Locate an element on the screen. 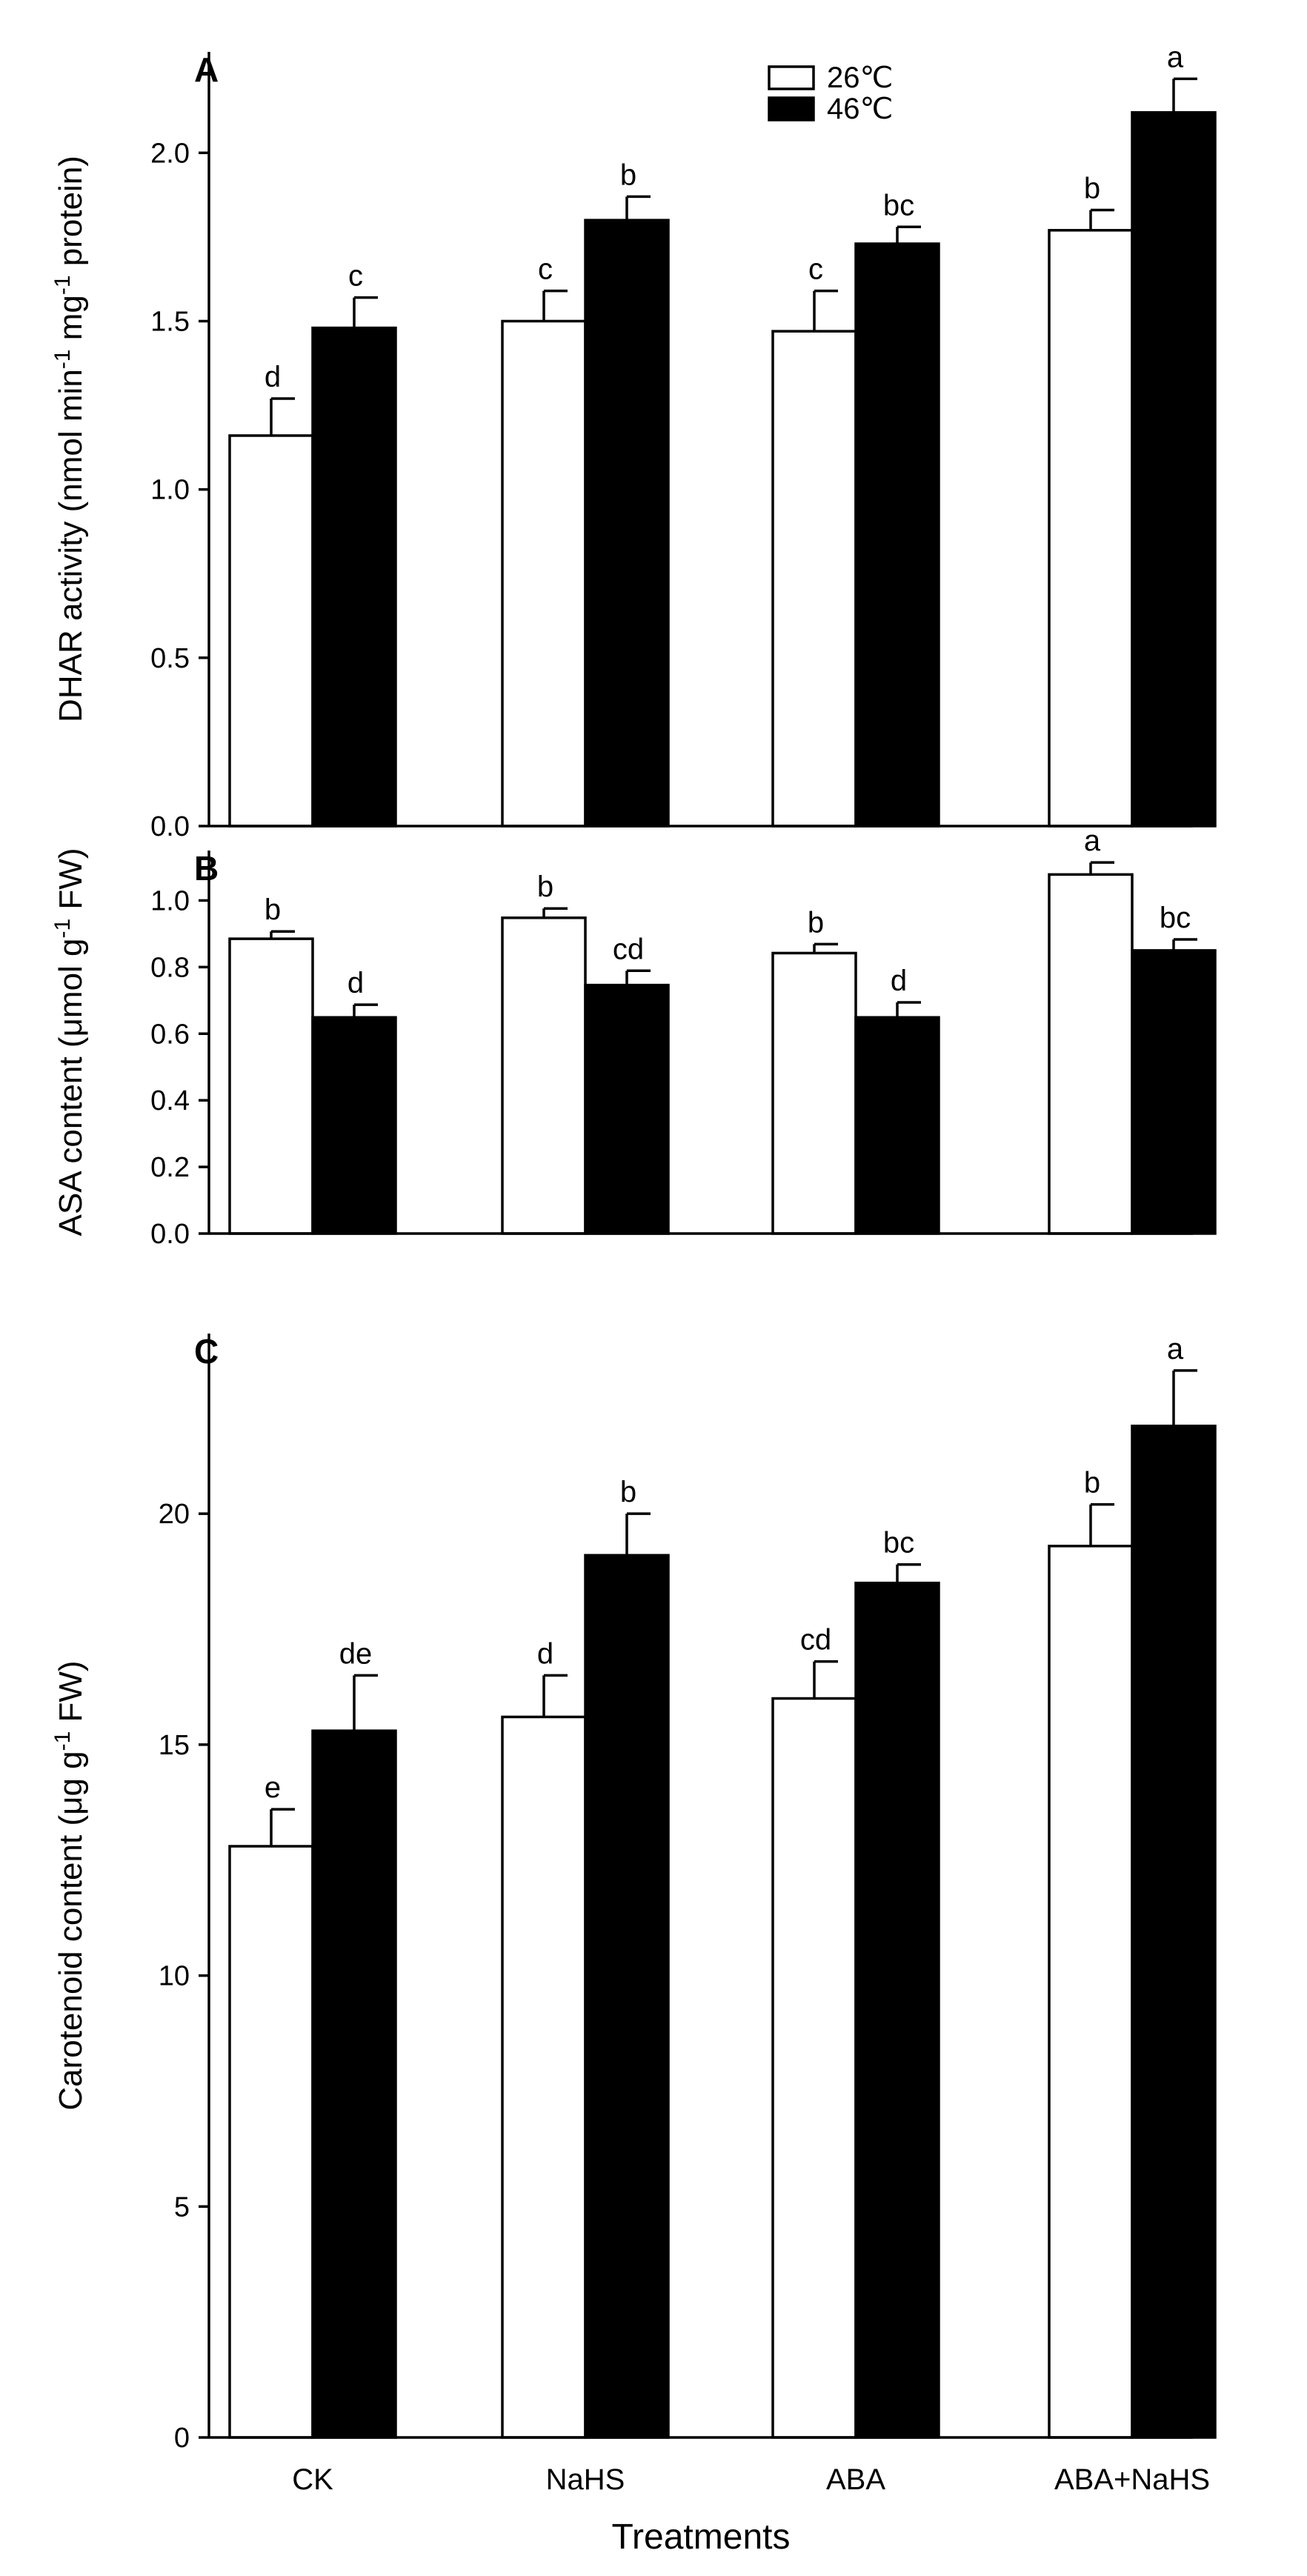 The image size is (1307, 2576). panel-label: C is located at coordinates (206, 1351).